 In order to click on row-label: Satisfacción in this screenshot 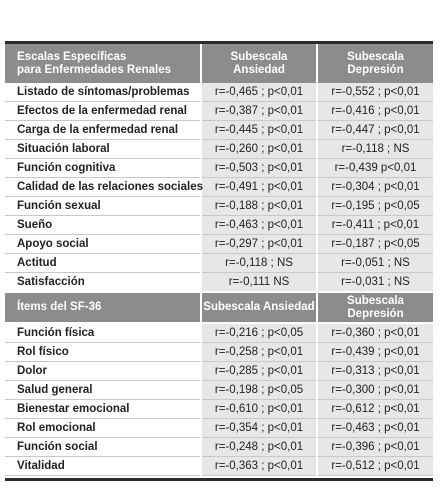, I will do `click(103, 282)`.